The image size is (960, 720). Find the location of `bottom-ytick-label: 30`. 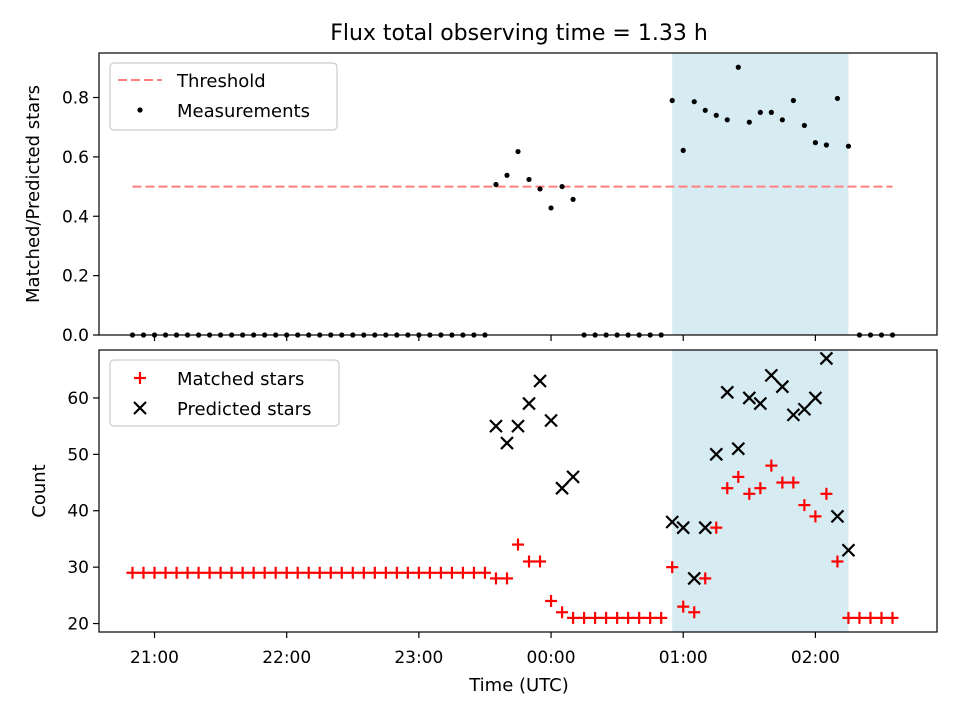

bottom-ytick-label: 30 is located at coordinates (78, 568).